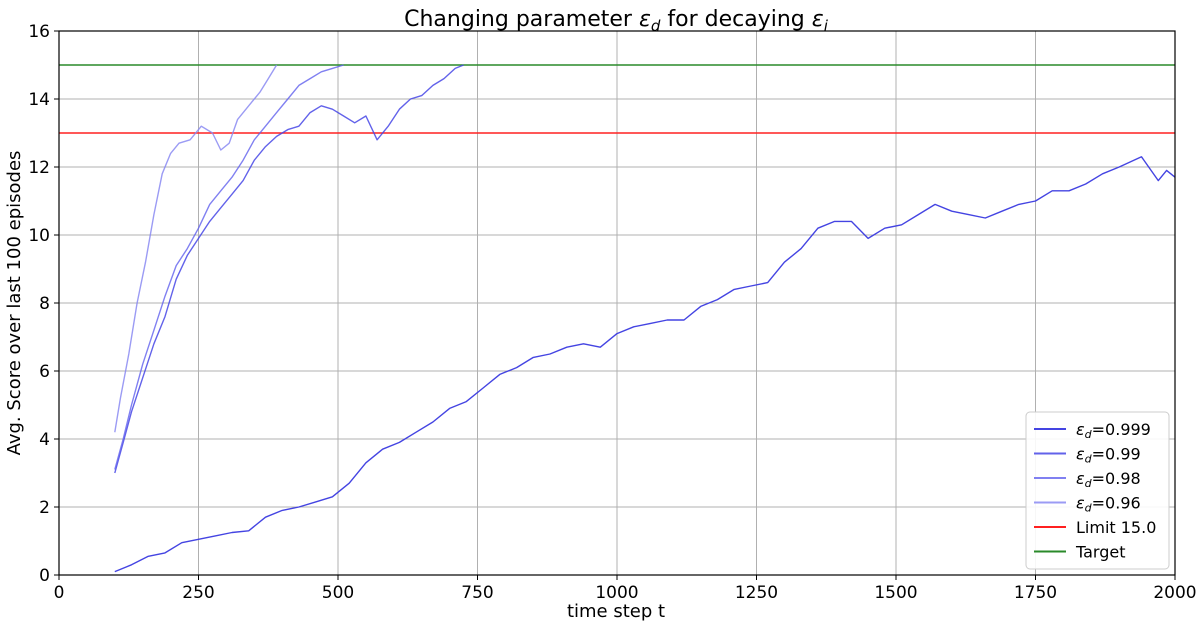 This screenshot has width=1204, height=629. I want to click on x-axis-ticks: 0 250 500 750 1000 1250 1500 1750 2000, so click(625, 589).